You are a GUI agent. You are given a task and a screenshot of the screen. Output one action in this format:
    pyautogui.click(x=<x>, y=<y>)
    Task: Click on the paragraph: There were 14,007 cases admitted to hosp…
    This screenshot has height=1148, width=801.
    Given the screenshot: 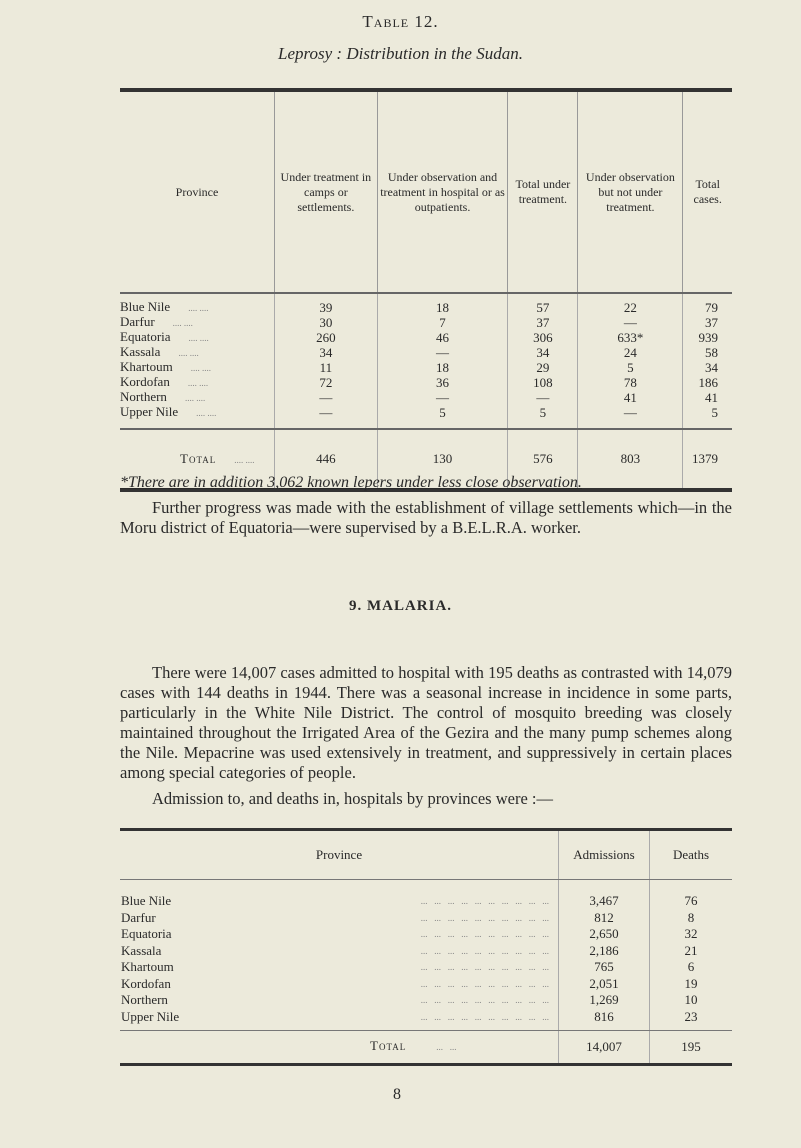 What is the action you would take?
    pyautogui.click(x=426, y=722)
    